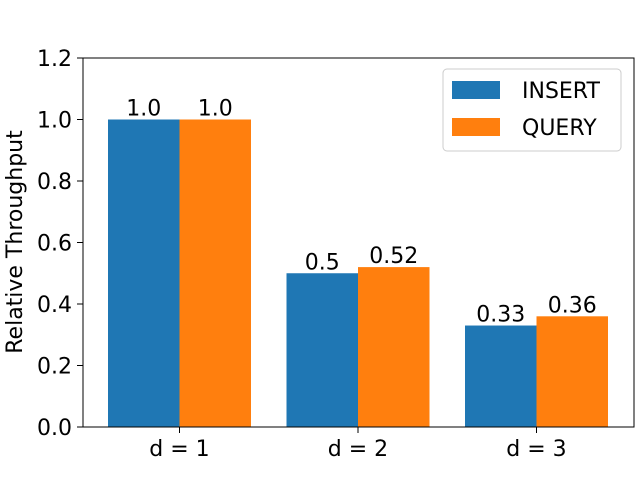 The height and width of the screenshot is (480, 640). I want to click on y-tick-label: 0.6, so click(54, 244).